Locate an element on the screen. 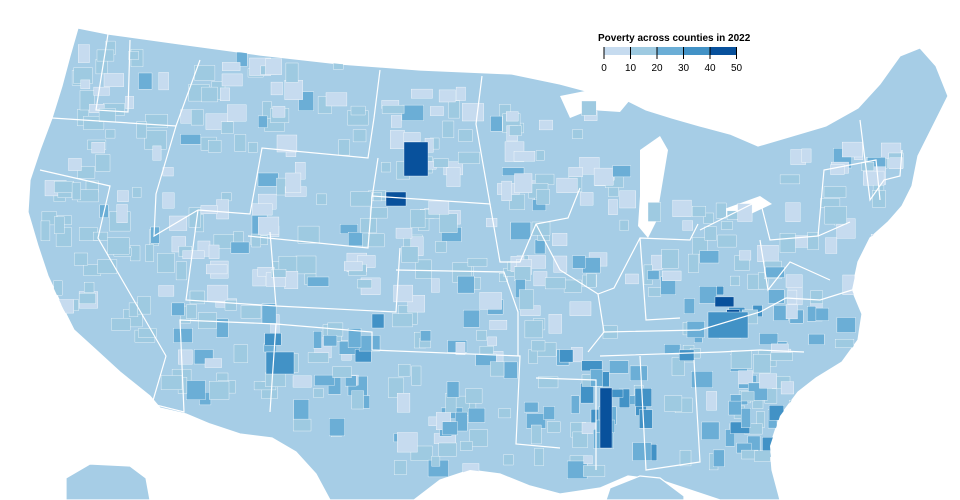 This screenshot has height=500, width=960. florida-edge is located at coordinates (645, 487).